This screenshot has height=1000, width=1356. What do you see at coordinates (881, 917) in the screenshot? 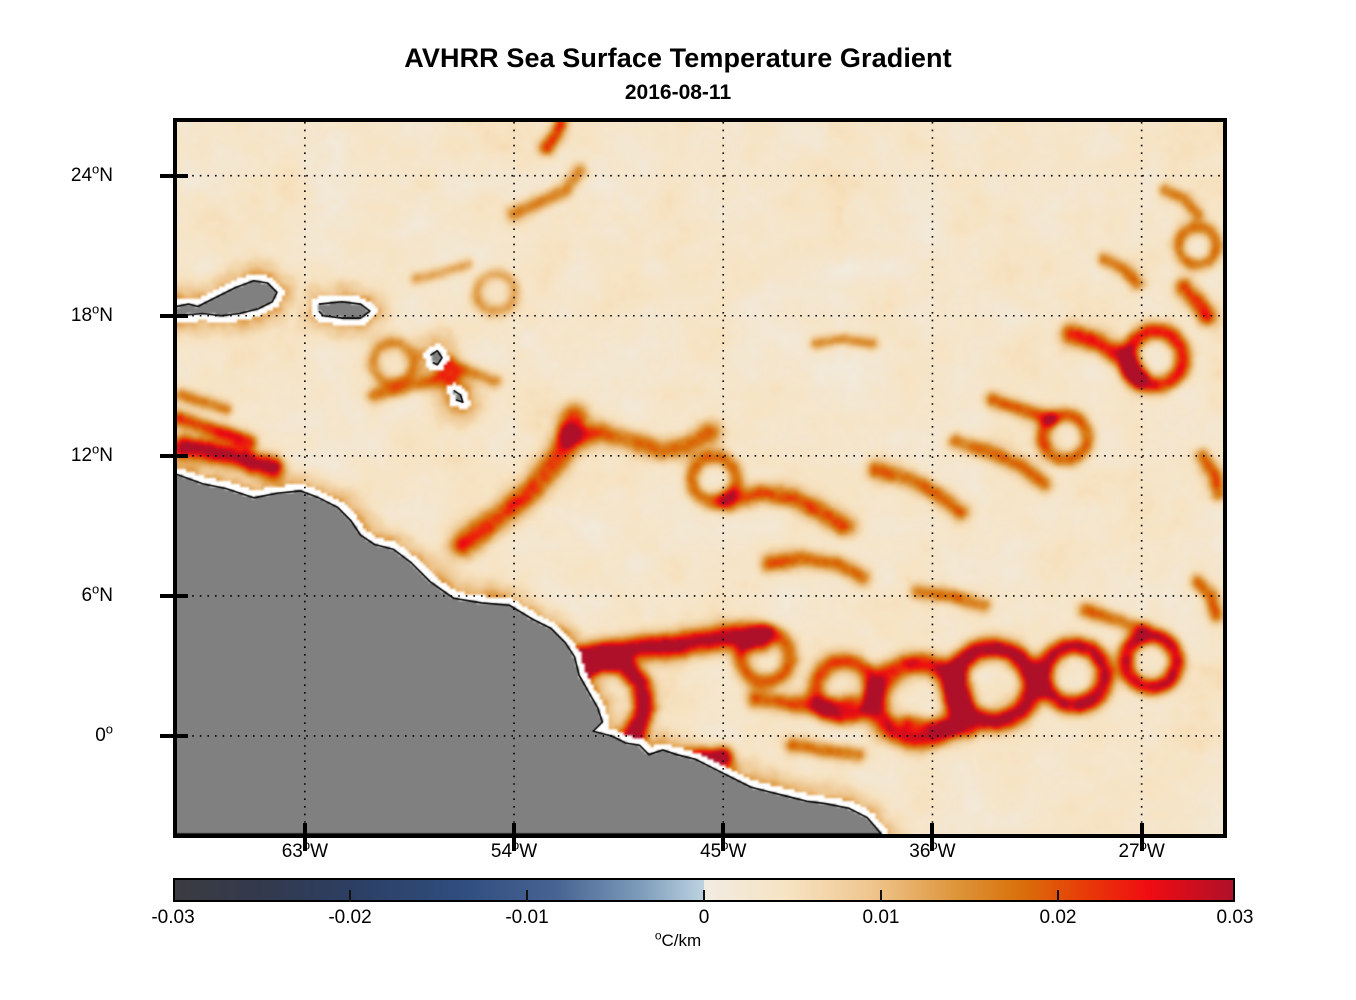
I see `colorbar-tick-label: 0.01` at bounding box center [881, 917].